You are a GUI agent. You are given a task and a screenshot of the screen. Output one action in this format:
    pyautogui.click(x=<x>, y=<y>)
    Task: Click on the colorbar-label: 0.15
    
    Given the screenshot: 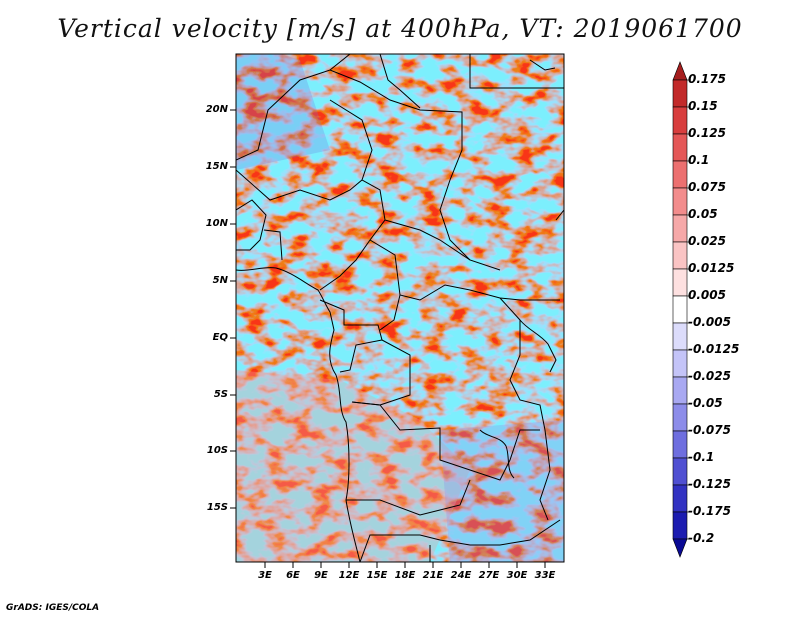 What is the action you would take?
    pyautogui.click(x=703, y=106)
    